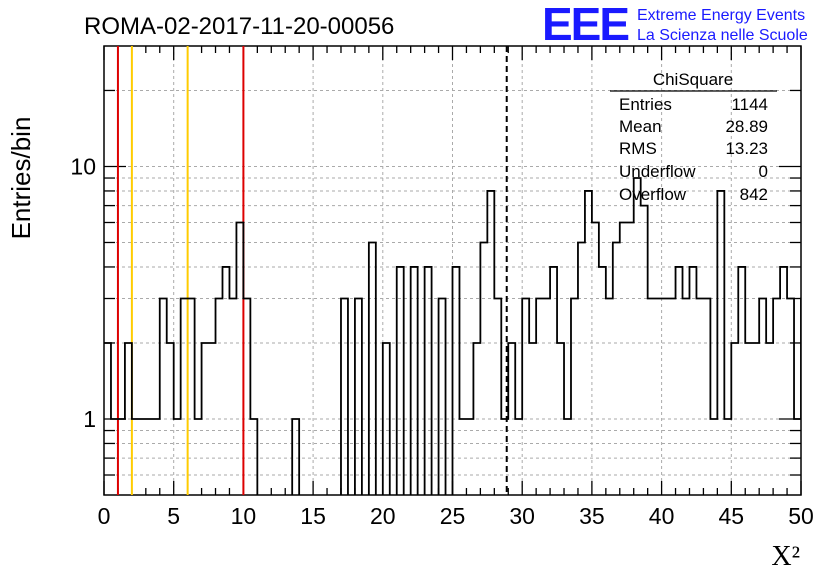 The width and height of the screenshot is (836, 572). I want to click on stats-label-underflow: Underflow, so click(657, 171).